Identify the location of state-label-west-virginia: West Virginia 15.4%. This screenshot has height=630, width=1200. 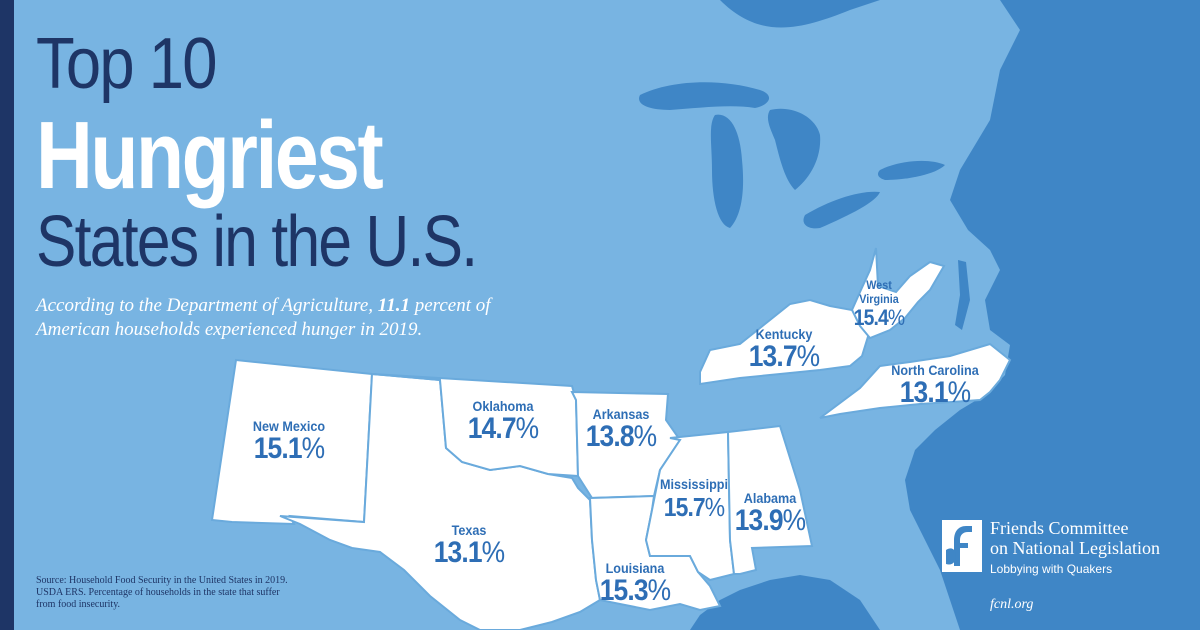
(879, 304).